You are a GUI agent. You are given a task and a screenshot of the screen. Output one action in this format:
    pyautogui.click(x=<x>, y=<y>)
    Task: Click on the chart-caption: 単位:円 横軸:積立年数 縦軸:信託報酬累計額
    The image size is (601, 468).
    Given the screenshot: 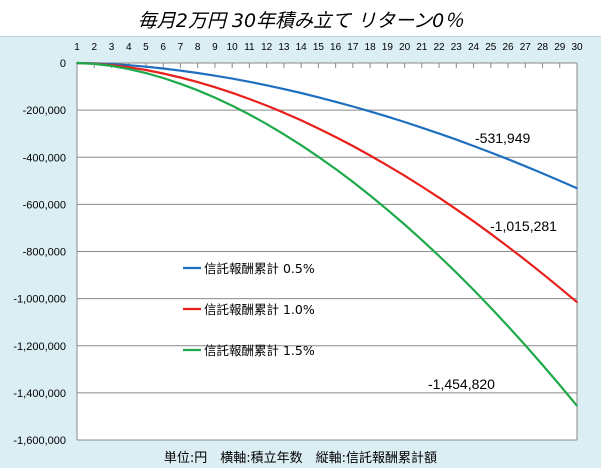 What is the action you would take?
    pyautogui.click(x=300, y=458)
    